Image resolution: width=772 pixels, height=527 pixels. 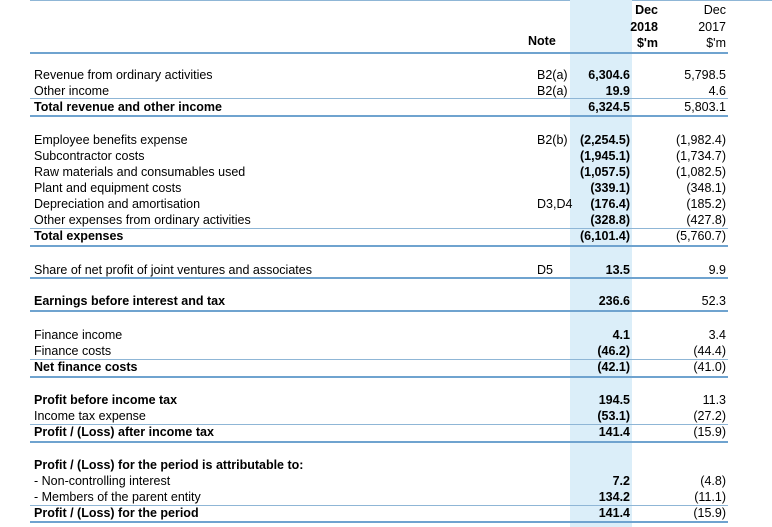 I want to click on row-label: Profit / (Loss) for the period, so click(x=116, y=513).